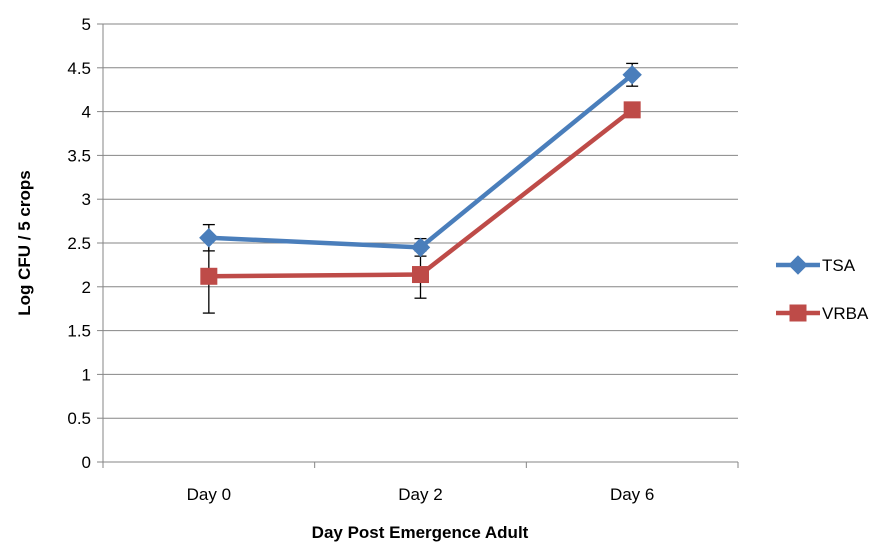 This screenshot has height=553, width=895. Describe the element at coordinates (86, 24) in the screenshot. I see `y-tick-label: 5` at that location.